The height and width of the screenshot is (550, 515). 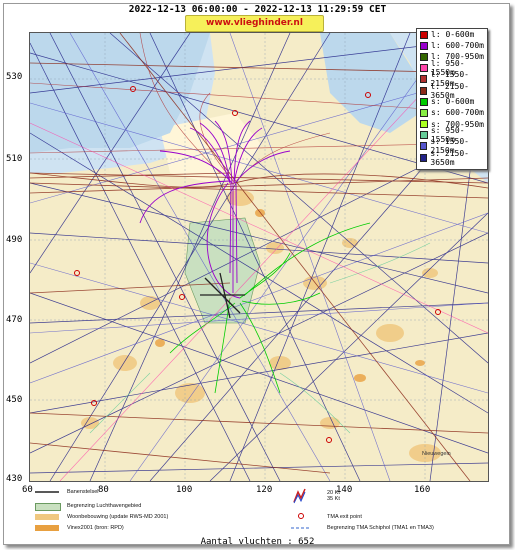 What do you see at coordinates (257, 542) in the screenshot?
I see `flight-count: Aantal vluchten : 652` at bounding box center [257, 542].